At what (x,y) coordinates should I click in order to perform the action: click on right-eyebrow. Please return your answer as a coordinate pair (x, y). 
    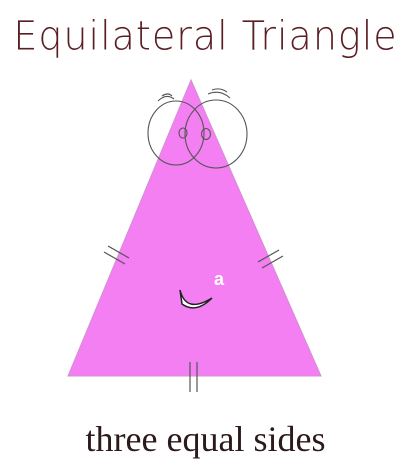
    Looking at the image, I should click on (219, 95).